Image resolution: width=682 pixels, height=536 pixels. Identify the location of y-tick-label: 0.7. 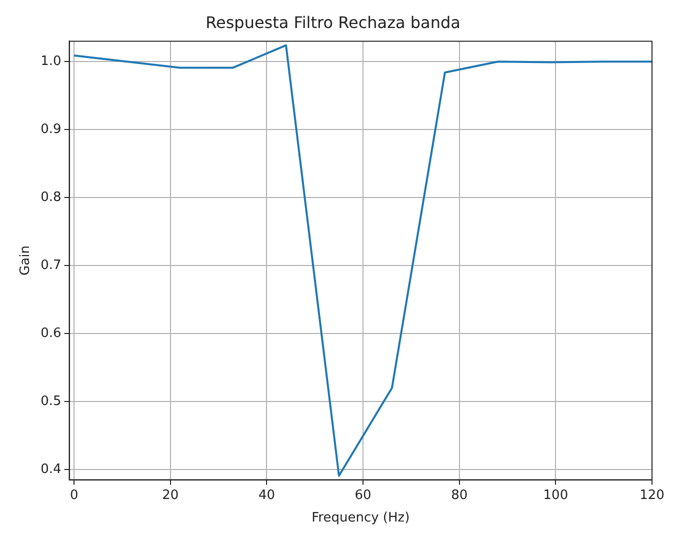
(51, 265).